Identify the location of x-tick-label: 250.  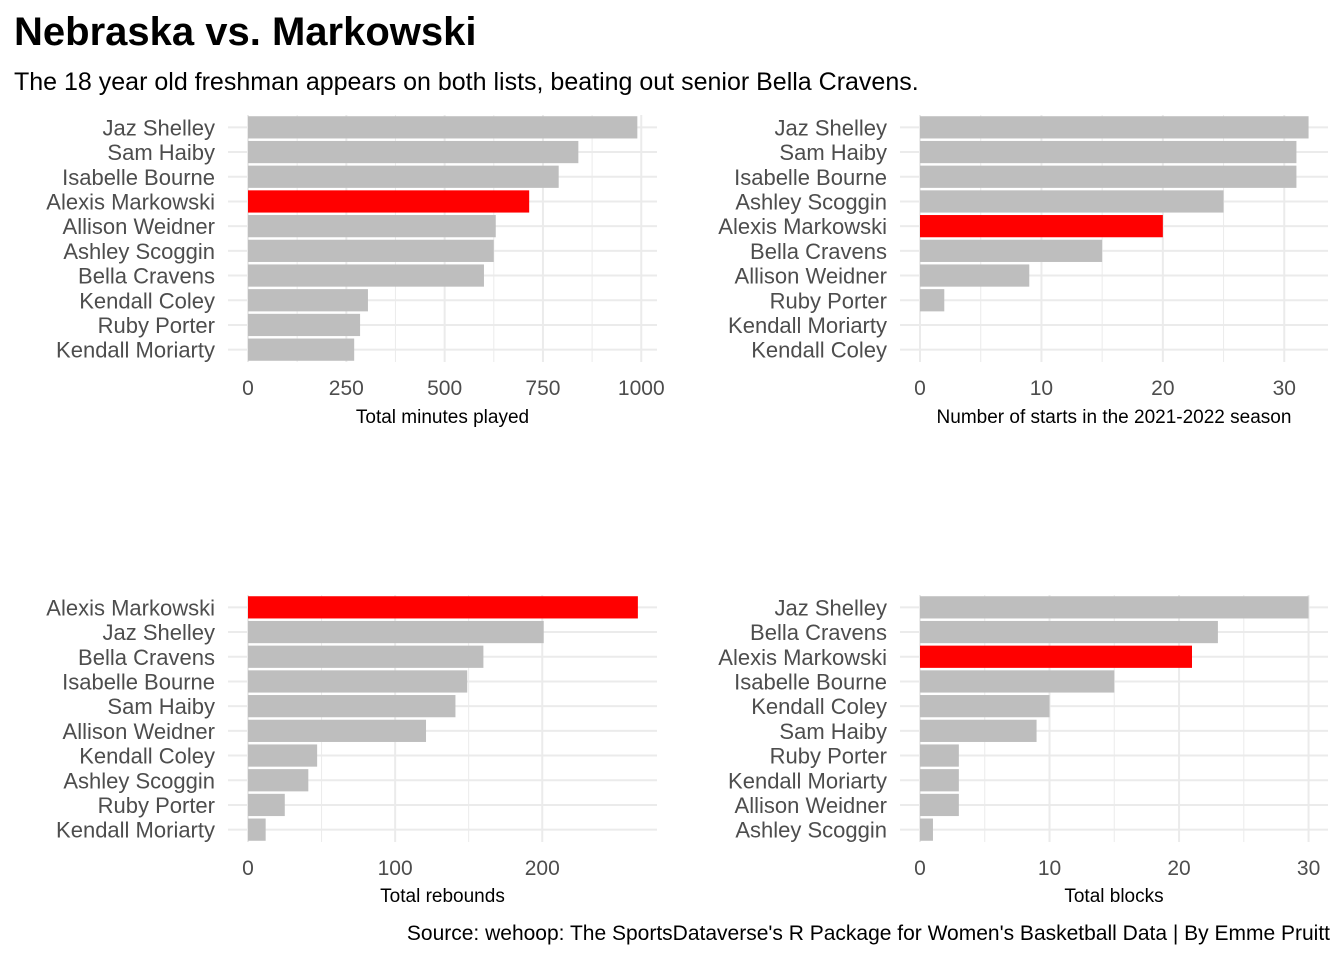
(346, 388).